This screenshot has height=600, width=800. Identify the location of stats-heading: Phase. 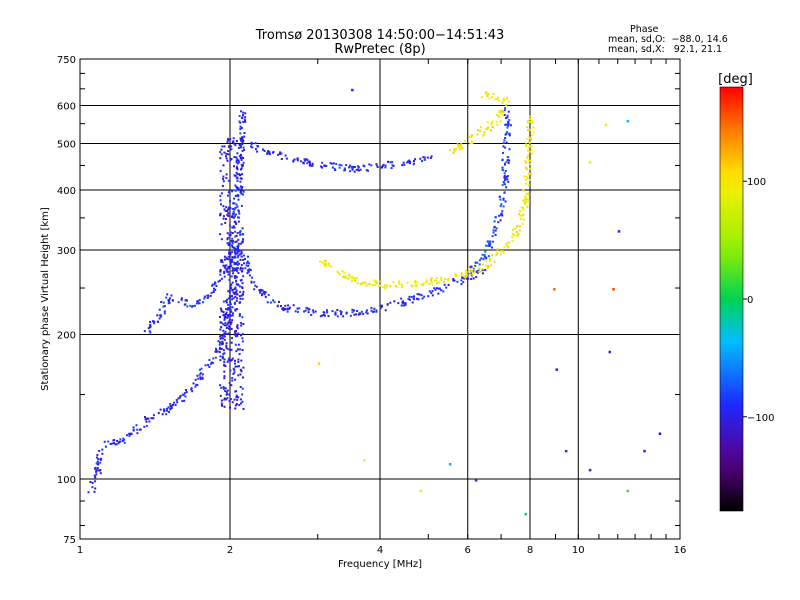
(644, 29).